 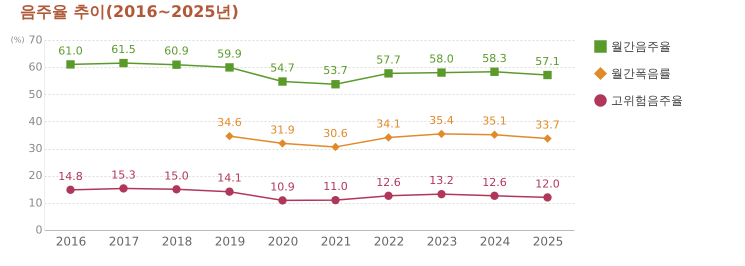 What do you see at coordinates (35, 149) in the screenshot?
I see `y-tick-label: 30` at bounding box center [35, 149].